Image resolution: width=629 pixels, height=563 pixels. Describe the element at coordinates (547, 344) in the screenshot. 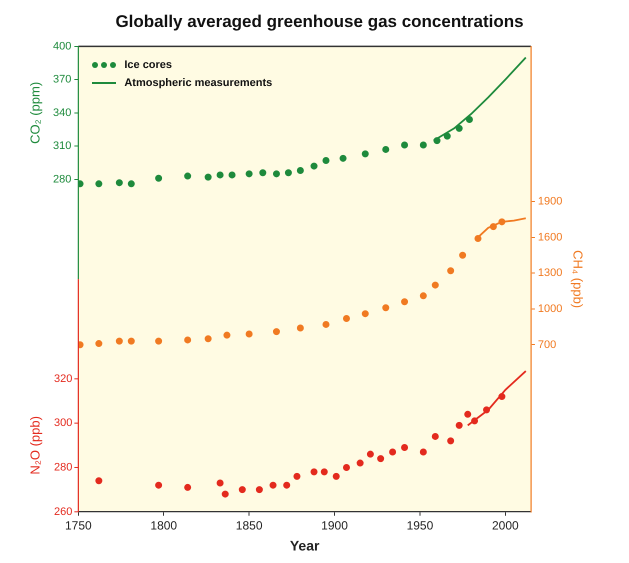

I see `y2-tick-label: 700` at that location.